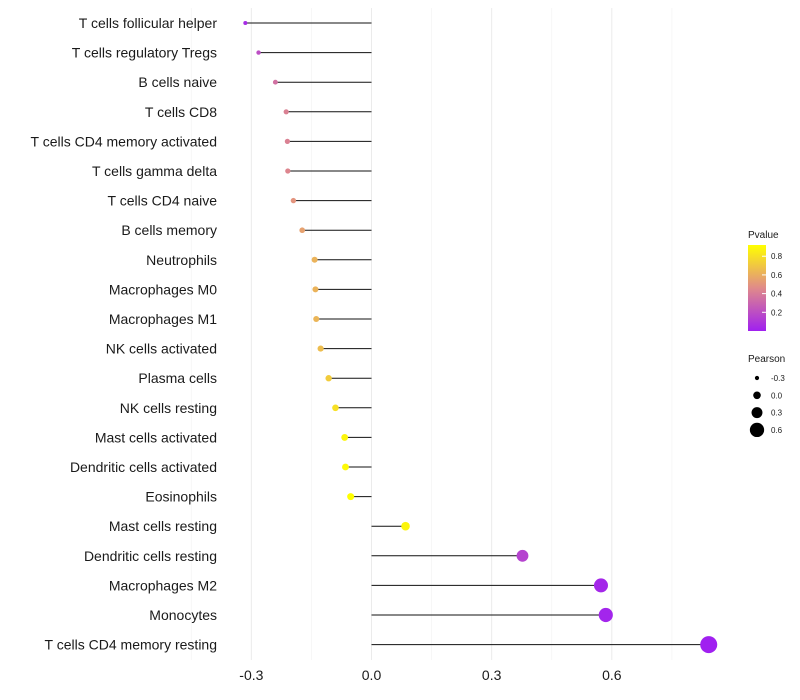  What do you see at coordinates (131, 645) in the screenshot?
I see `category-label: T cells CD4 memory resting` at bounding box center [131, 645].